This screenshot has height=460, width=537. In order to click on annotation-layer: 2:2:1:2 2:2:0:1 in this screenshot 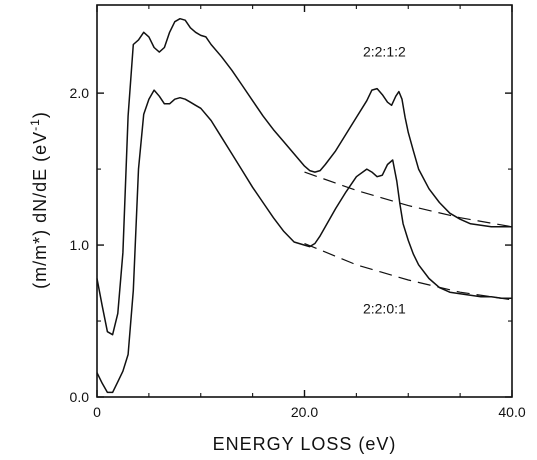, I will do `click(384, 180)`.